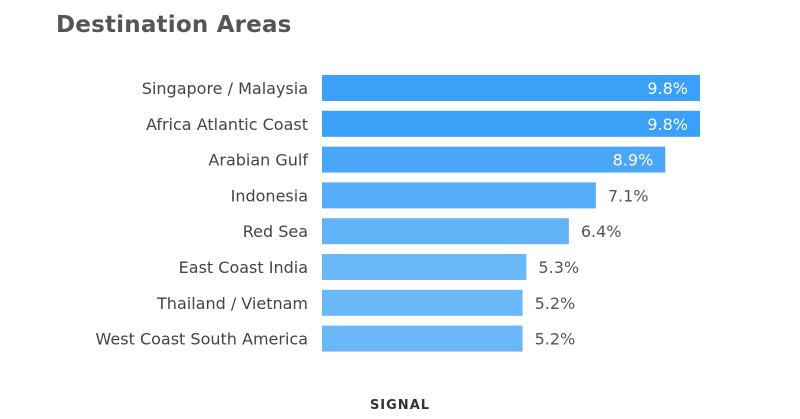  Describe the element at coordinates (269, 195) in the screenshot. I see `category-label: Indonesia` at that location.